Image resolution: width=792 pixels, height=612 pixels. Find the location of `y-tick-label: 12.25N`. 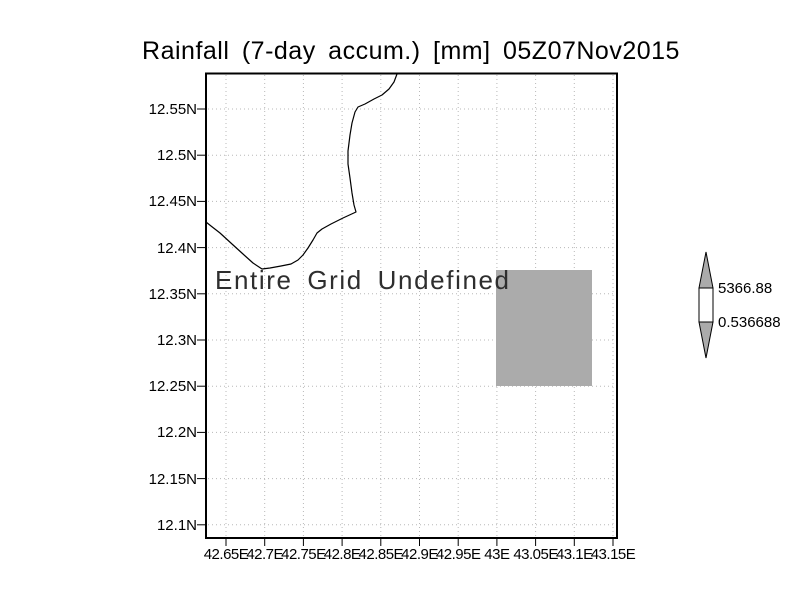

y-tick-label: 12.25N is located at coordinates (172, 387).